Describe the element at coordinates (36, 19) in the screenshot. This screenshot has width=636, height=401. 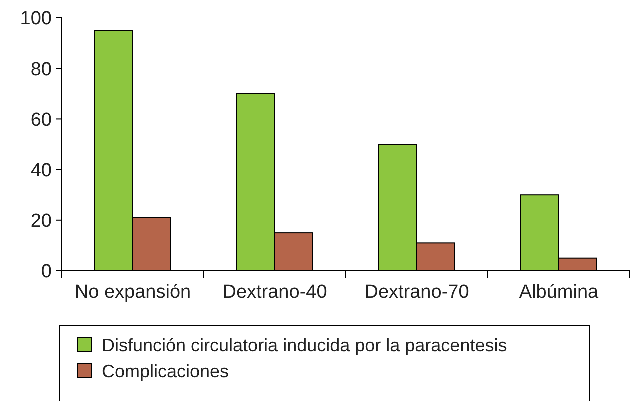
I see `y-tick-label: 100` at that location.